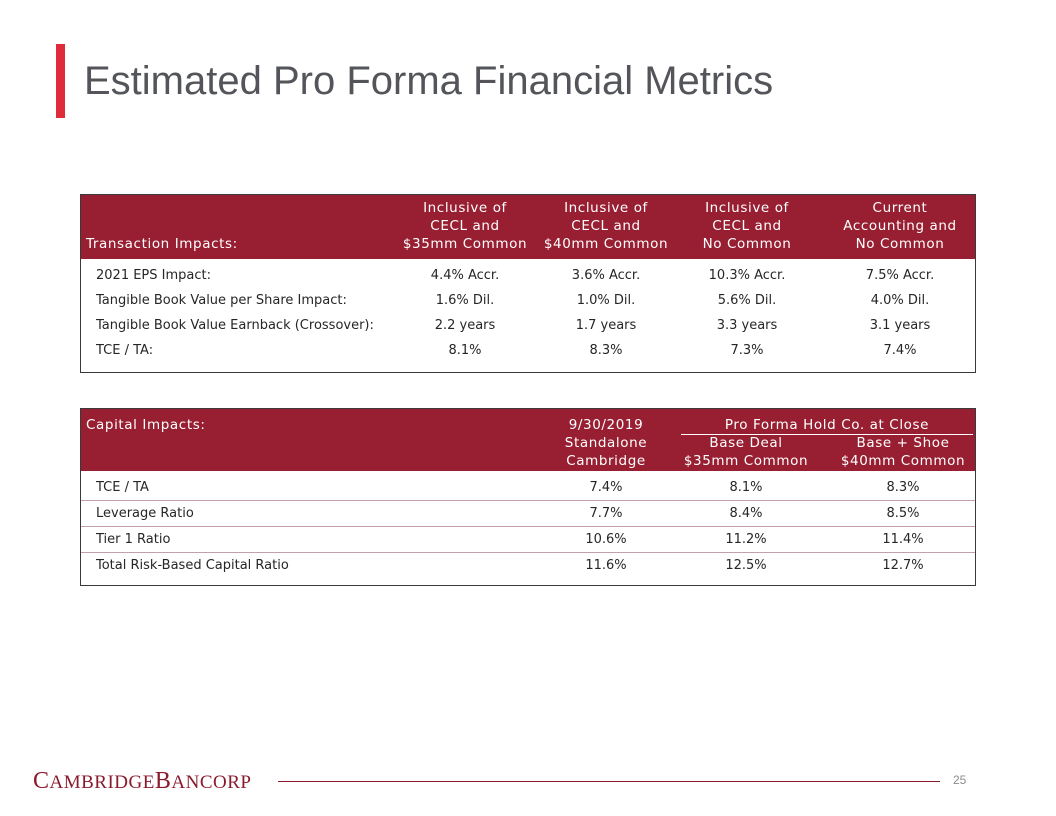 The width and height of the screenshot is (1056, 816). I want to click on capital-column-header: Base Deal $35mm Common, so click(746, 452).